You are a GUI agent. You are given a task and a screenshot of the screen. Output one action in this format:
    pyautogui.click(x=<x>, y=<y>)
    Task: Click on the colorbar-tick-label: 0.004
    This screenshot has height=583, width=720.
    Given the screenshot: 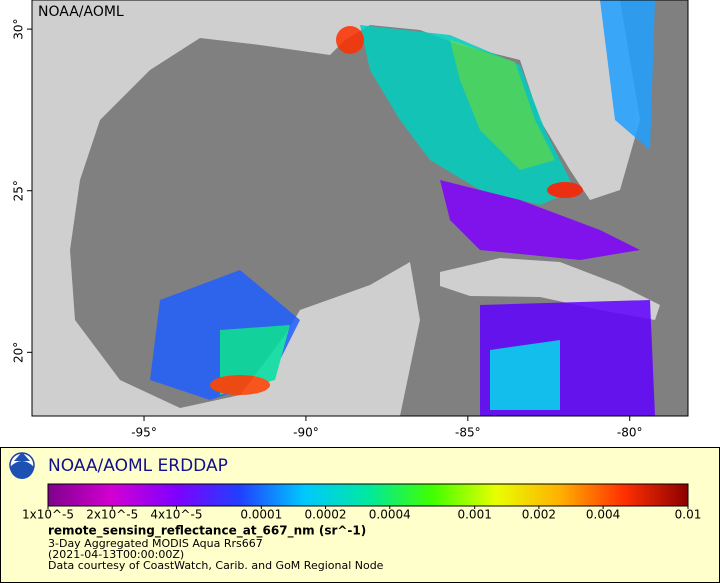 What is the action you would take?
    pyautogui.click(x=603, y=515)
    